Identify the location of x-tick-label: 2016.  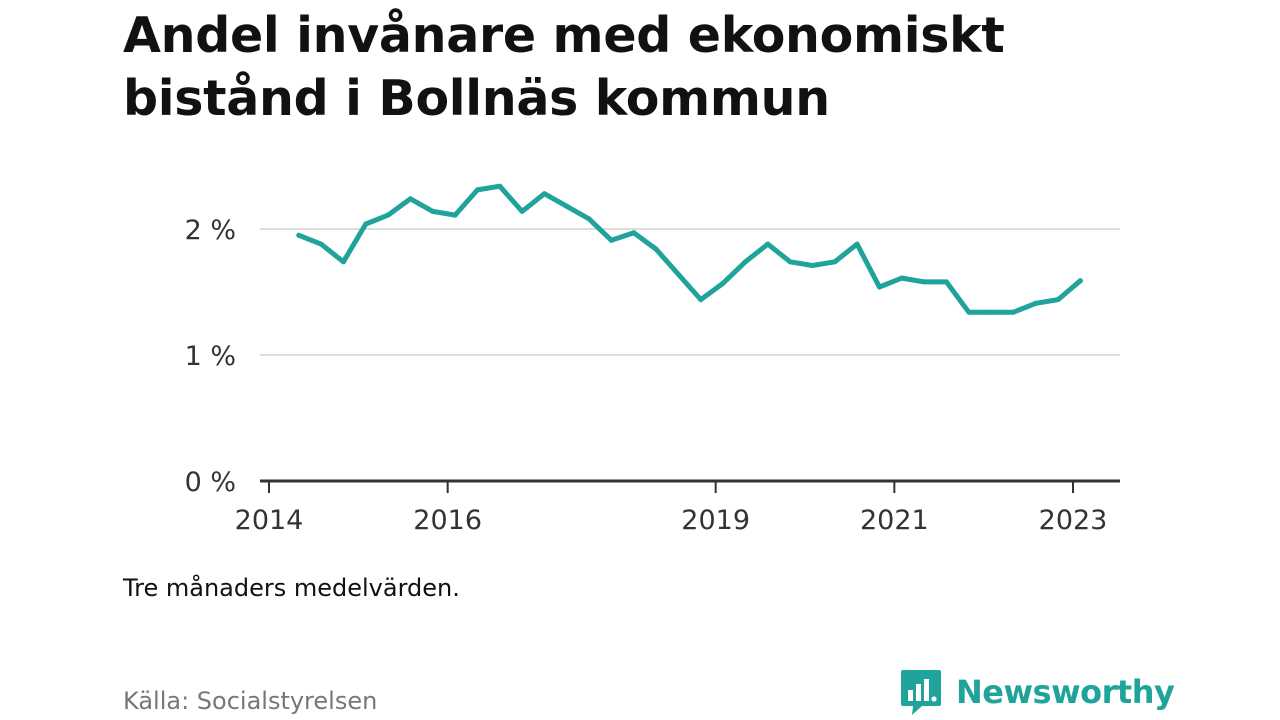
(447, 520).